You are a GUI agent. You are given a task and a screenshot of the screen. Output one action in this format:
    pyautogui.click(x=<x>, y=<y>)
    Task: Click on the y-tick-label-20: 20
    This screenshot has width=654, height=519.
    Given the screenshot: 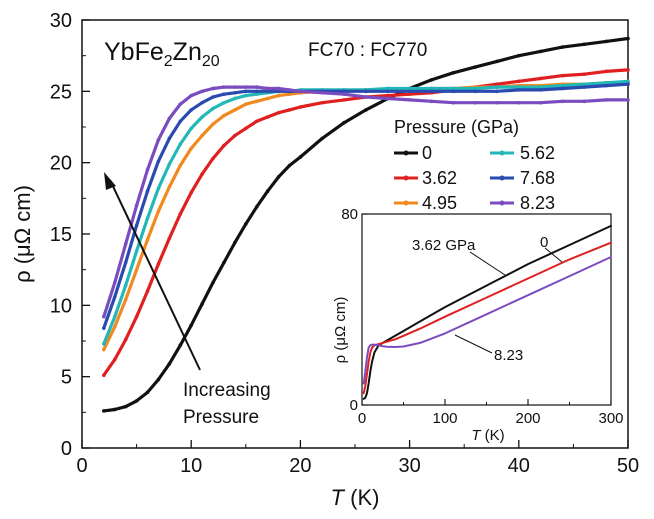 What is the action you would take?
    pyautogui.click(x=61, y=164)
    